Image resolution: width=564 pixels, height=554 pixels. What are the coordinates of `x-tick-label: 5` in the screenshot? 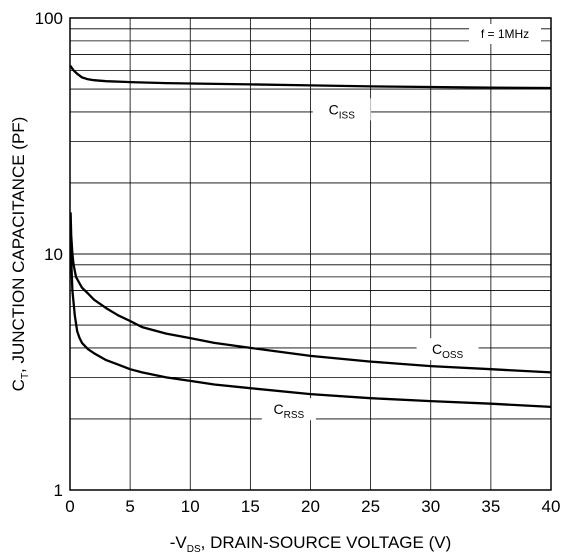 It's located at (129, 506).